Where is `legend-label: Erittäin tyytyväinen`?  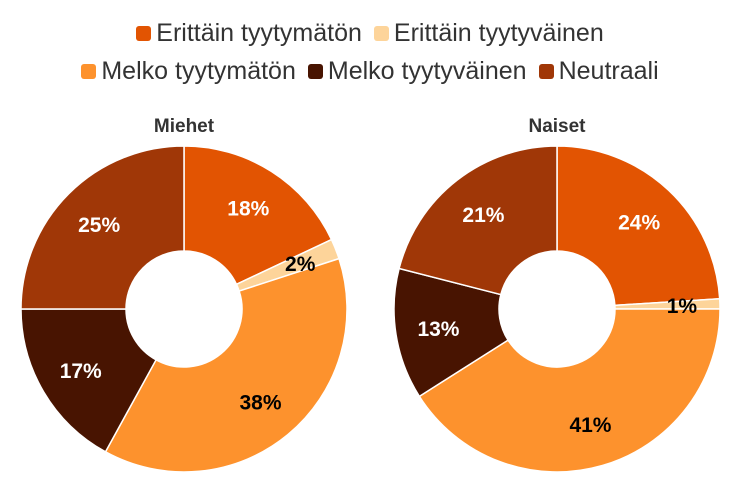 legend-label: Erittäin tyytyväinen is located at coordinates (498, 32).